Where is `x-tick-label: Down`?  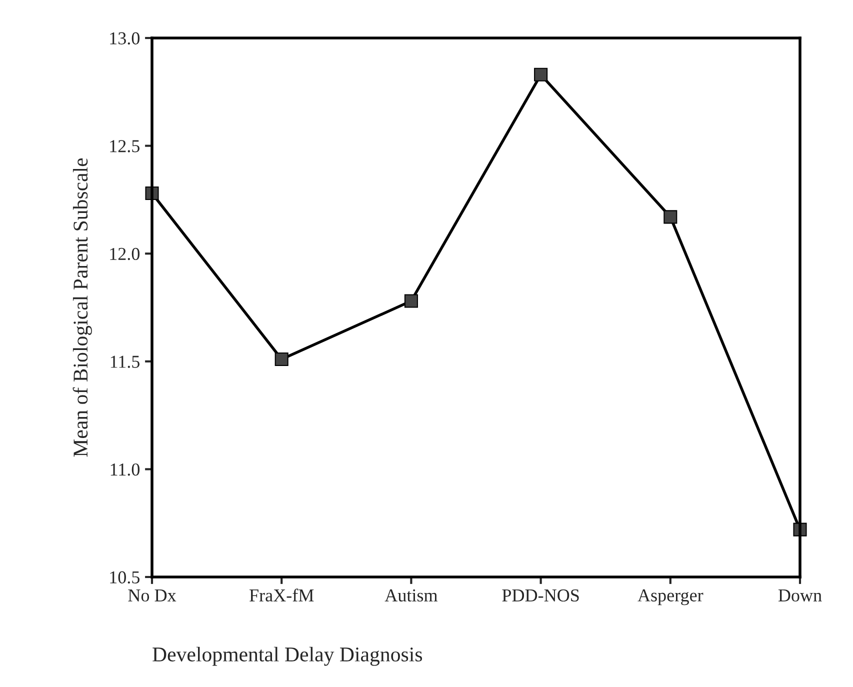
x-tick-label: Down is located at coordinates (800, 596).